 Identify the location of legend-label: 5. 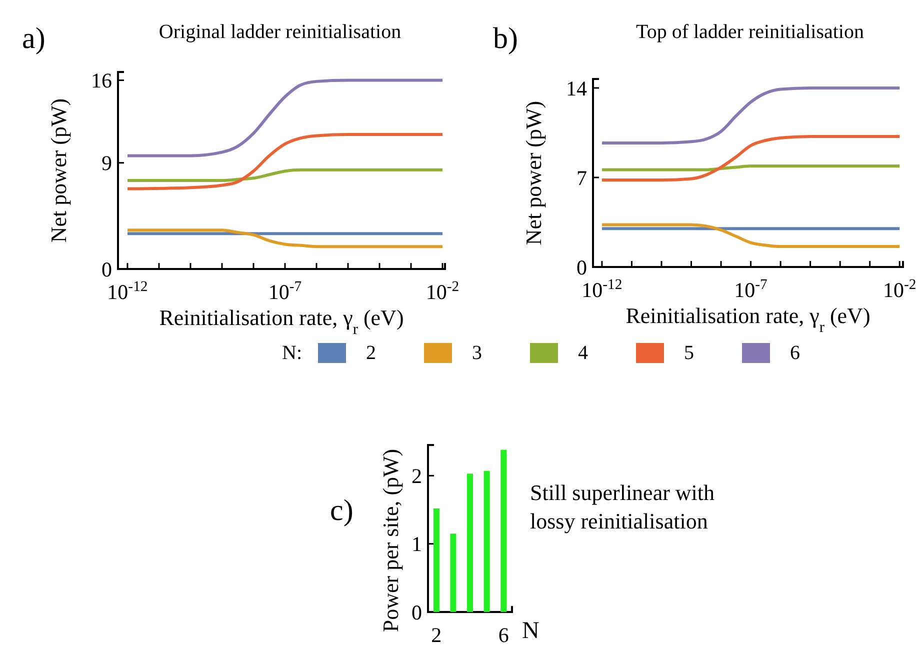
(689, 353).